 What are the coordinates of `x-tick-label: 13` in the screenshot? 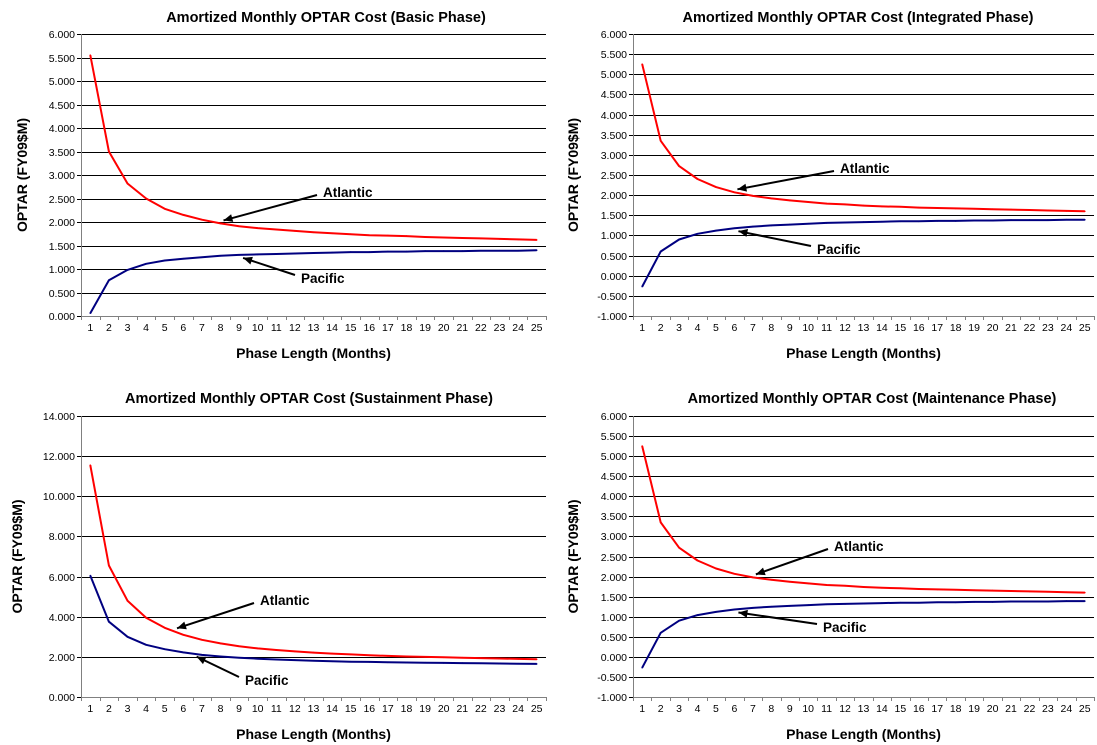 It's located at (864, 328).